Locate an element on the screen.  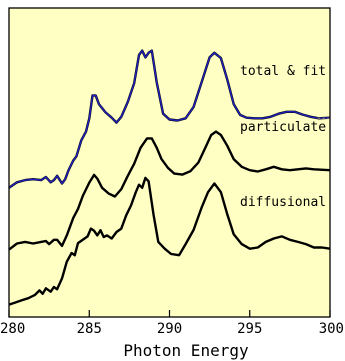
series-label-diffusional: diffusional is located at coordinates (283, 202).